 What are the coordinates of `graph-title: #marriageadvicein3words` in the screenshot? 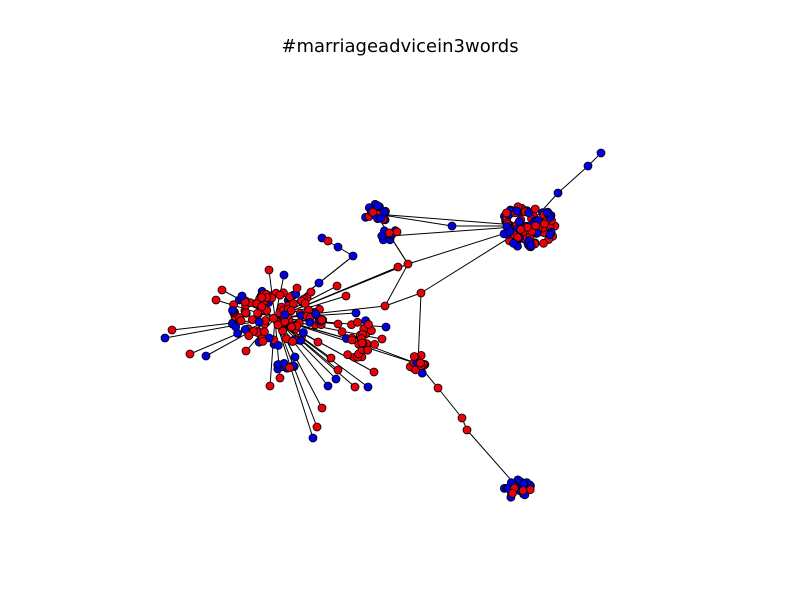 It's located at (400, 46).